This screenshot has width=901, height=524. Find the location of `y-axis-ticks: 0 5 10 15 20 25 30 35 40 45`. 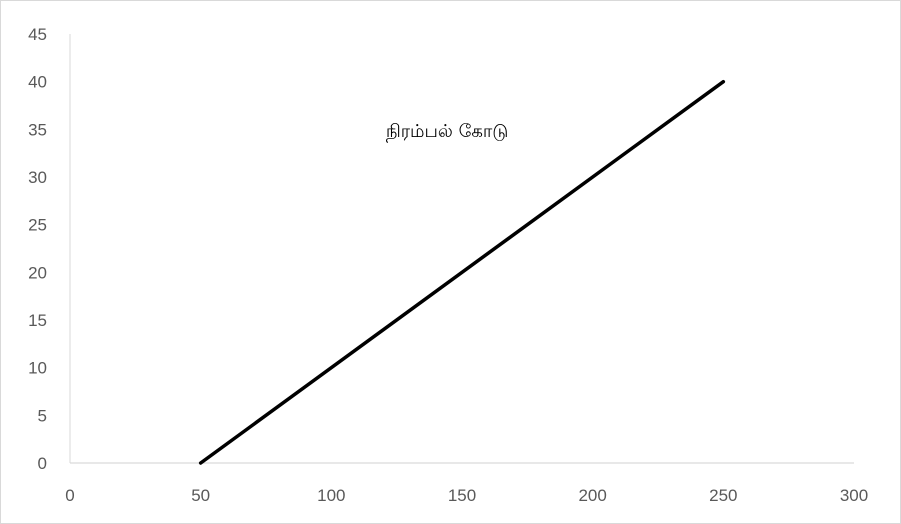

y-axis-ticks: 0 5 10 15 20 25 30 35 40 45 is located at coordinates (37, 249).